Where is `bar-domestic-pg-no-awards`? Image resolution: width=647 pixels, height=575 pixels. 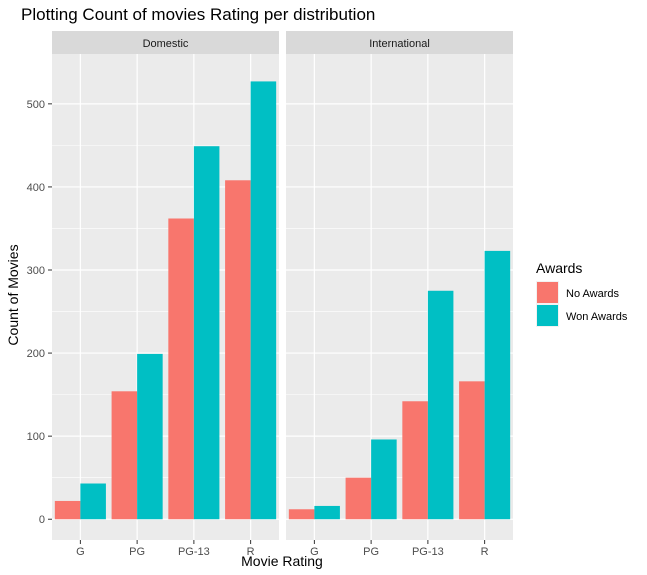
bar-domestic-pg-no-awards is located at coordinates (124, 455).